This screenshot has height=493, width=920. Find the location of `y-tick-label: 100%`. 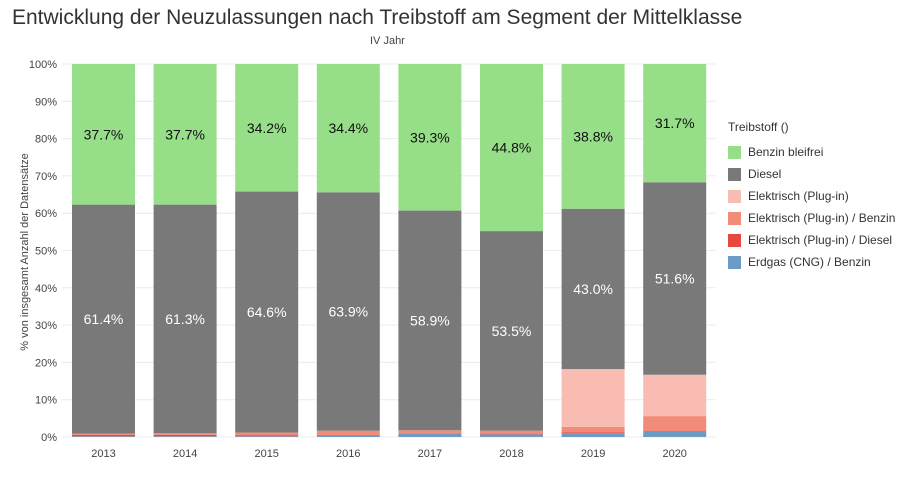

y-tick-label: 100% is located at coordinates (43, 65).